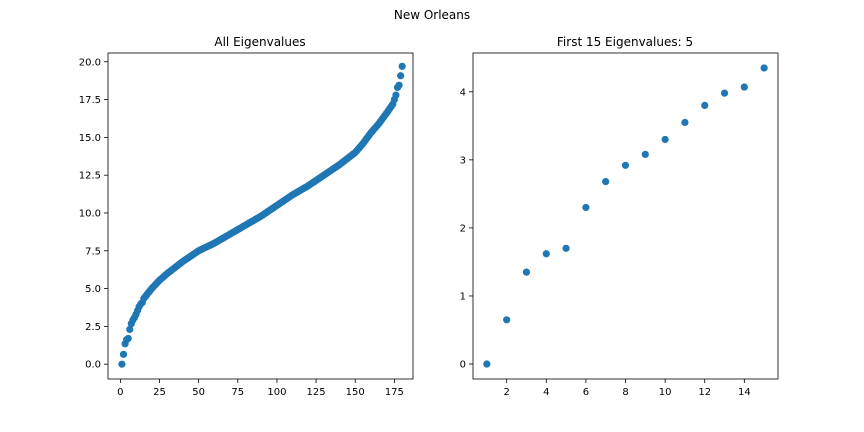 The height and width of the screenshot is (432, 864). I want to click on x-tick-label: 0, so click(120, 392).